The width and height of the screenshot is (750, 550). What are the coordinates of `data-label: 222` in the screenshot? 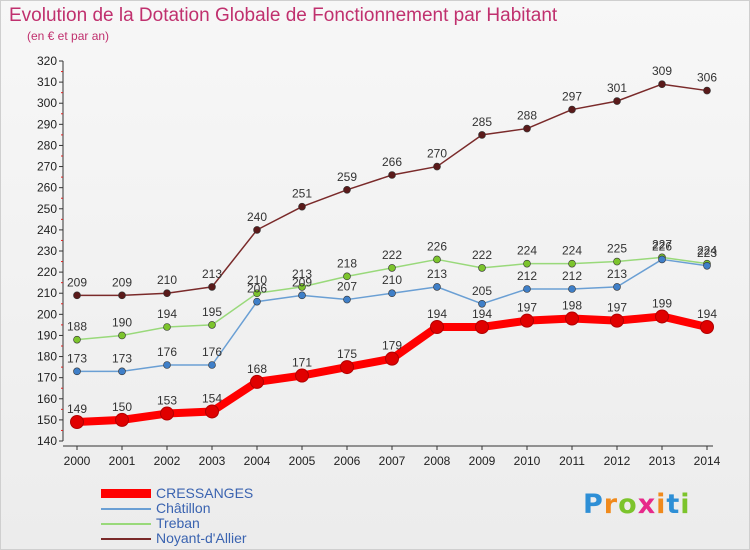 It's located at (392, 255).